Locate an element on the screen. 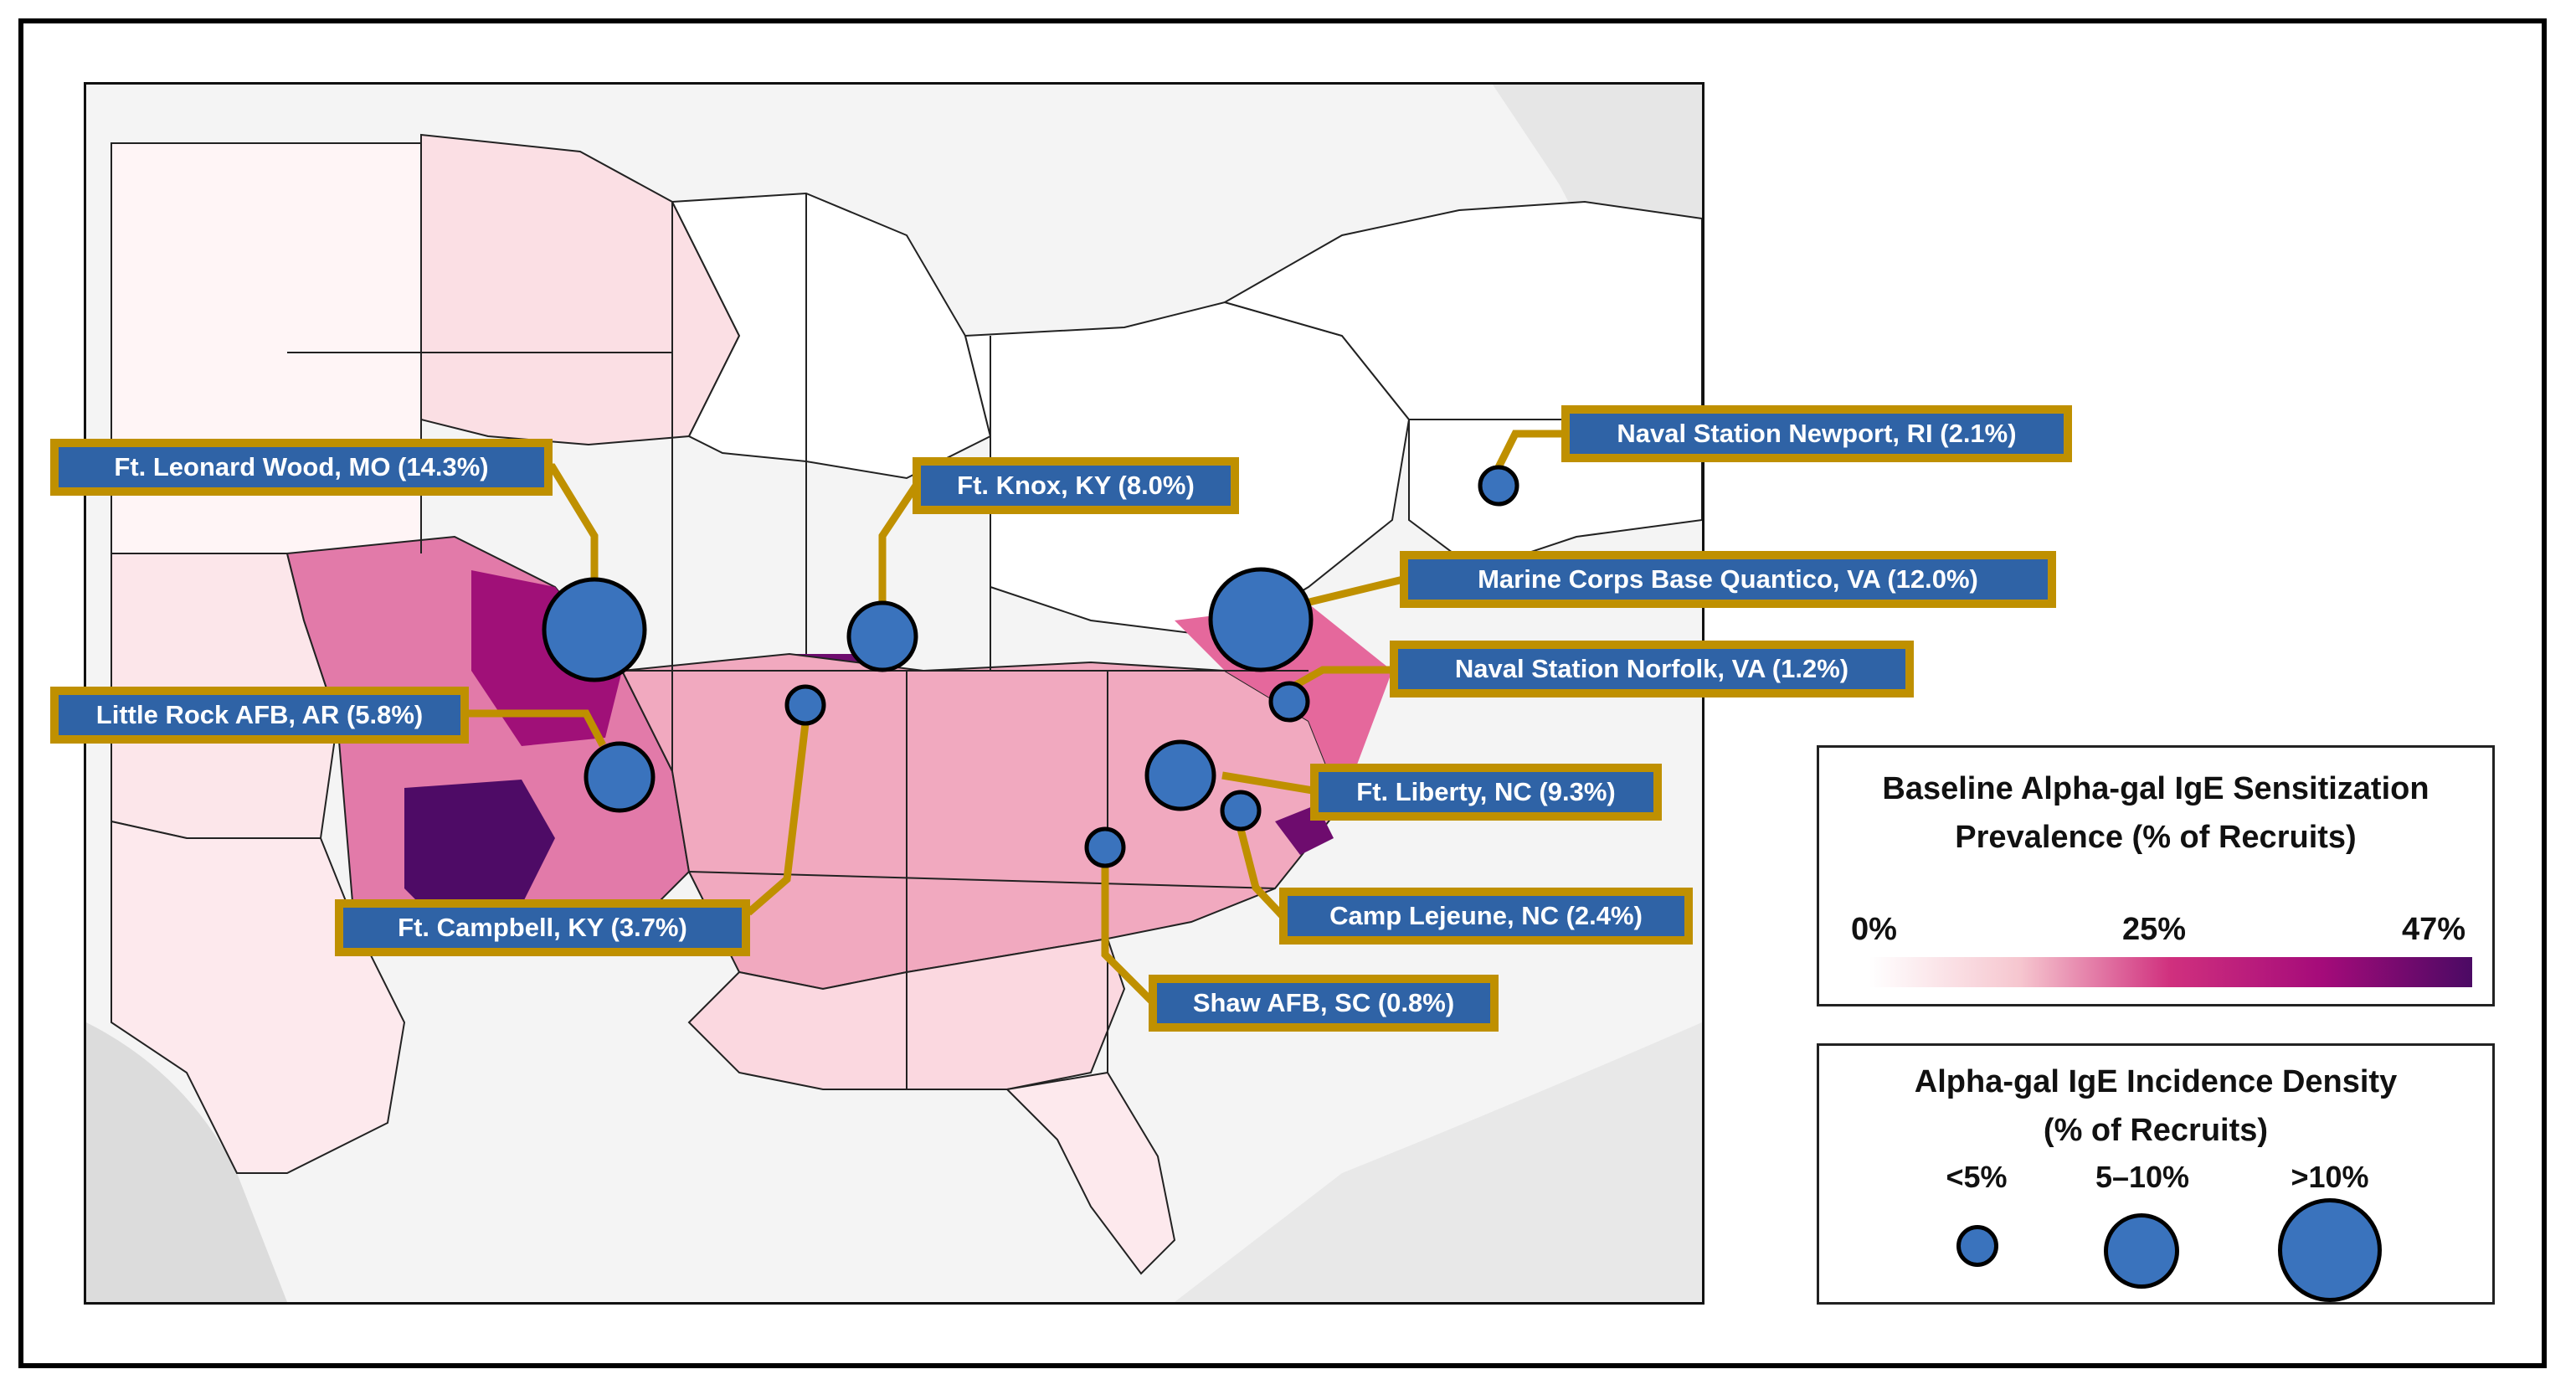 The width and height of the screenshot is (2576, 1395). label-shaw-afb: Shaw AFB, SC (0.8%) is located at coordinates (1324, 1004).